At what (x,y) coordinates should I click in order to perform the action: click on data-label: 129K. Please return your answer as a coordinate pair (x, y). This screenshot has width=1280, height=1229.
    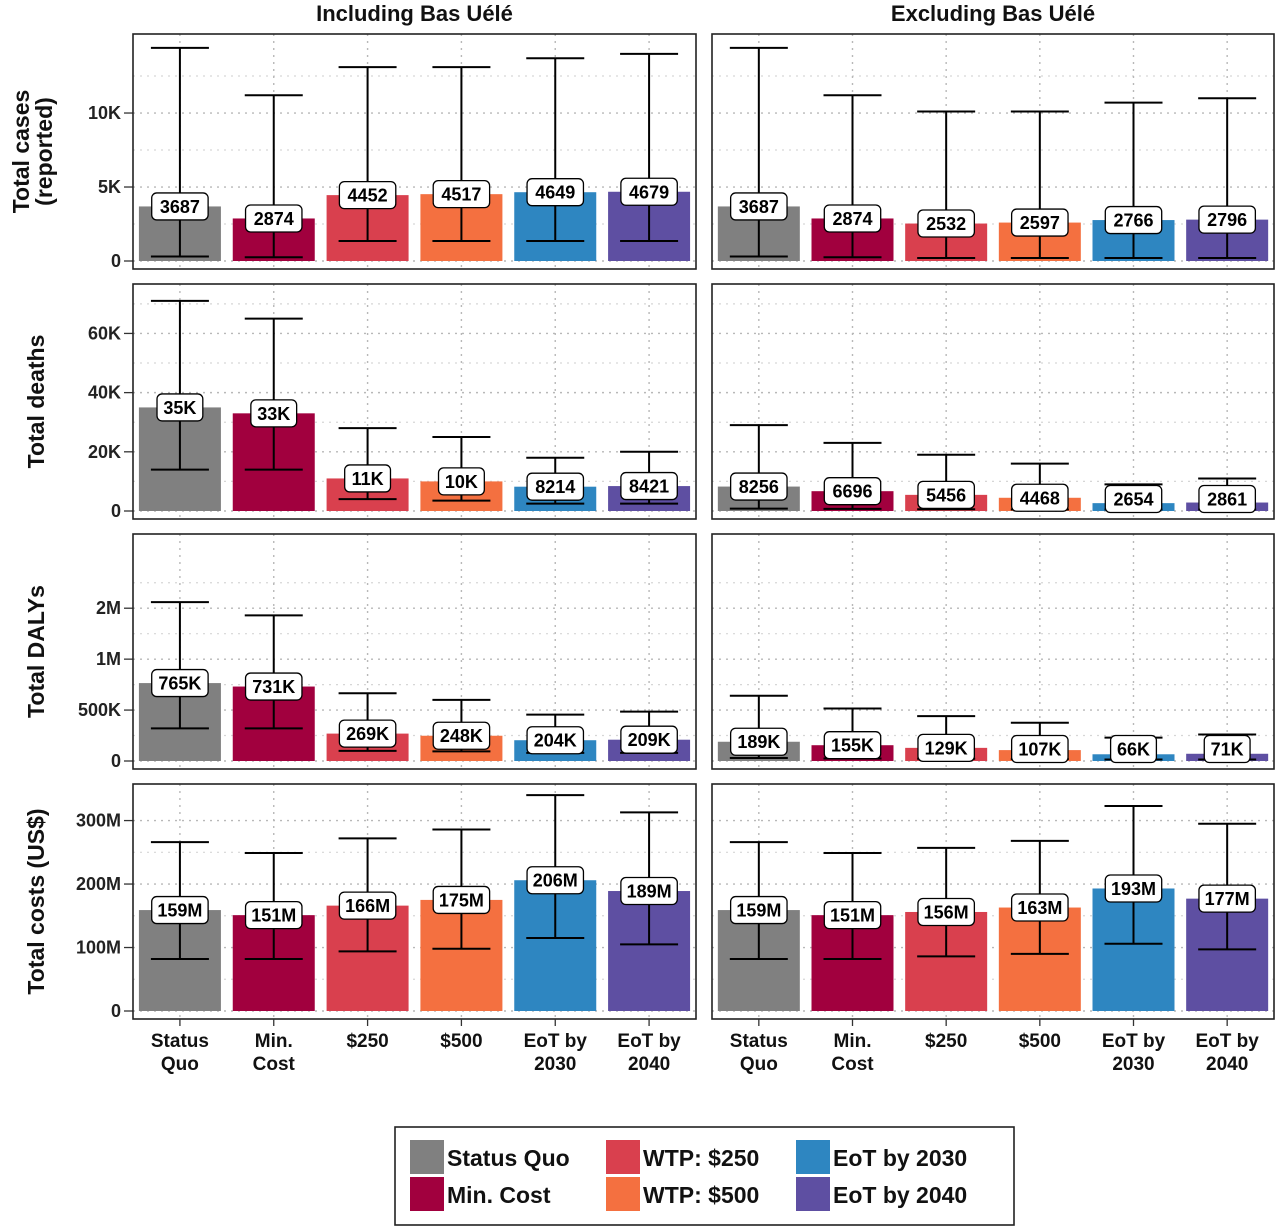
    Looking at the image, I should click on (946, 748).